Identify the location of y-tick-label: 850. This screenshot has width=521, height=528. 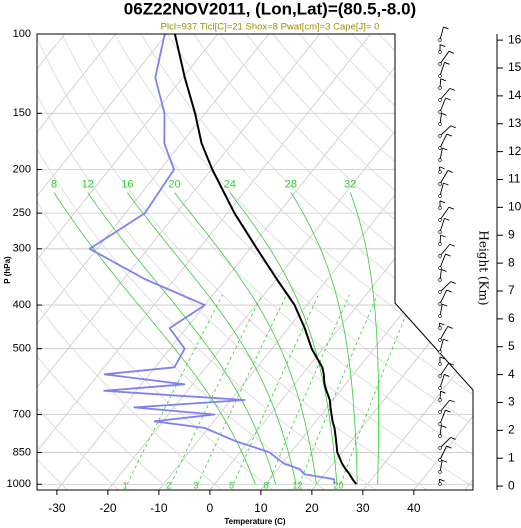
(22, 452).